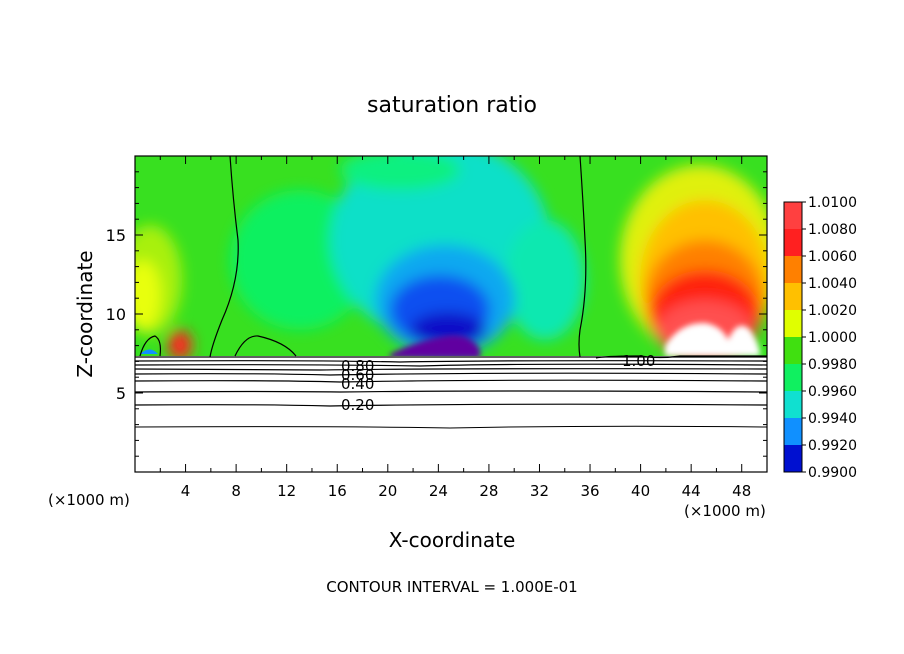  Describe the element at coordinates (498, 383) in the screenshot. I see `contour-labels: 0.80 0.60 0.40 0.20 1.00` at that location.